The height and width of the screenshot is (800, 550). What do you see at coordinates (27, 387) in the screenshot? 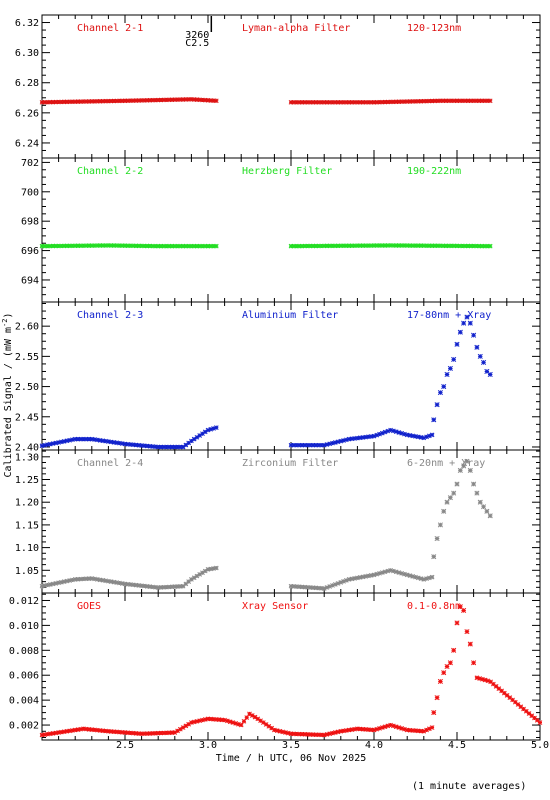
I see `y-tick-label: 2.50` at bounding box center [27, 387].